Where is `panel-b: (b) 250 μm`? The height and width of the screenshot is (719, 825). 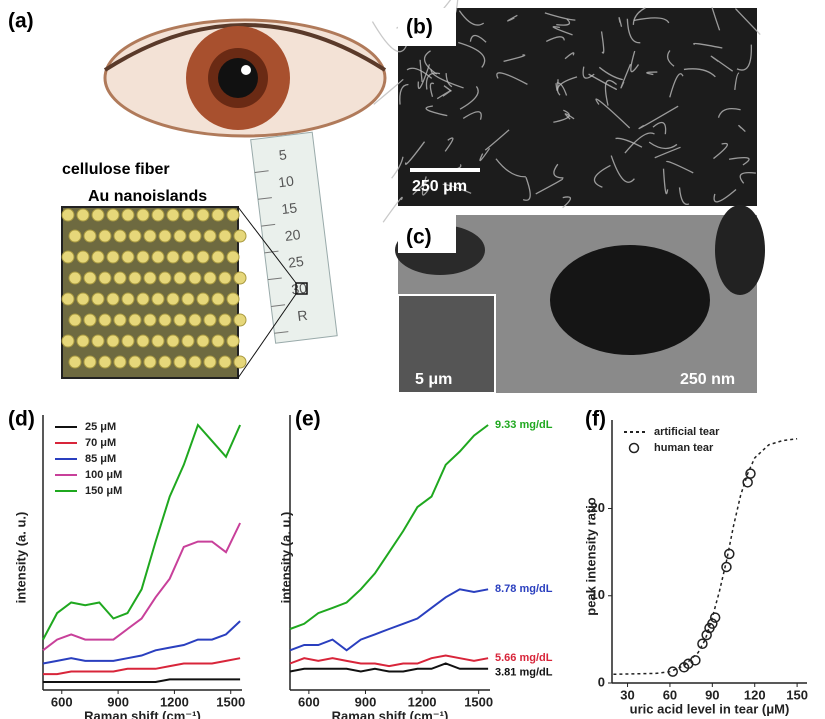 panel-b: (b) 250 μm is located at coordinates (566, 111).